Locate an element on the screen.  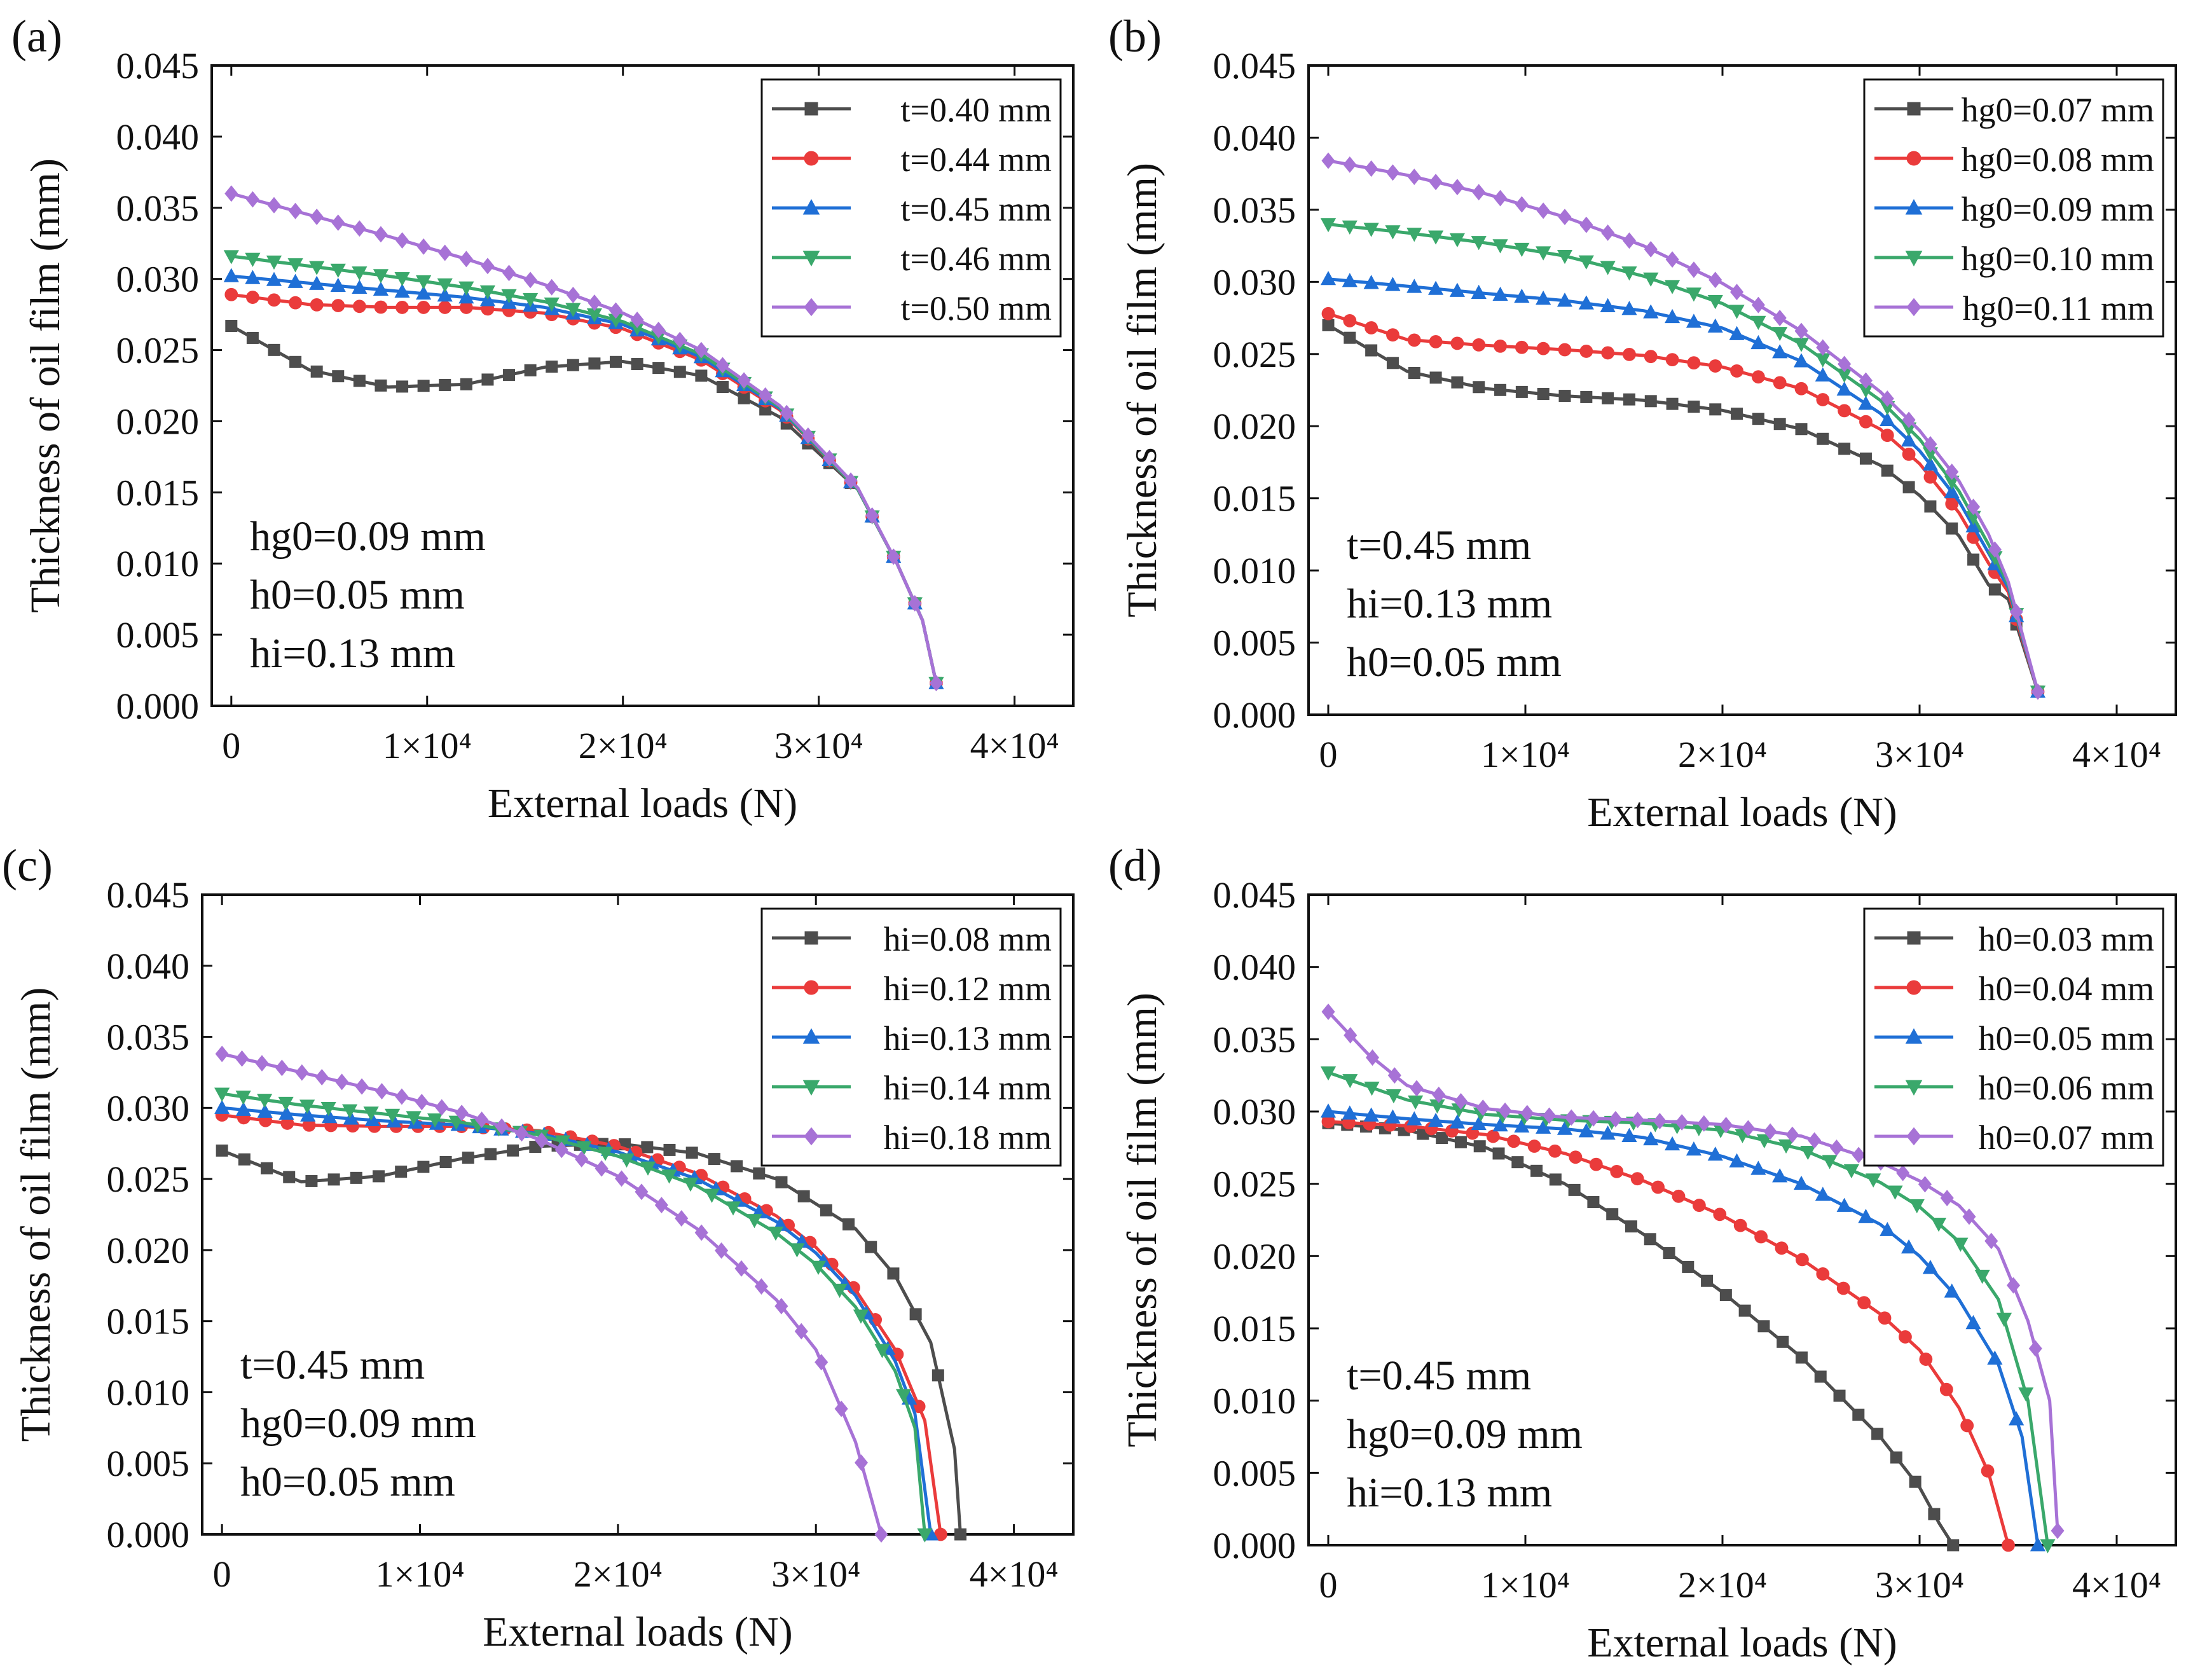
series-line is located at coordinates (573, 1313).